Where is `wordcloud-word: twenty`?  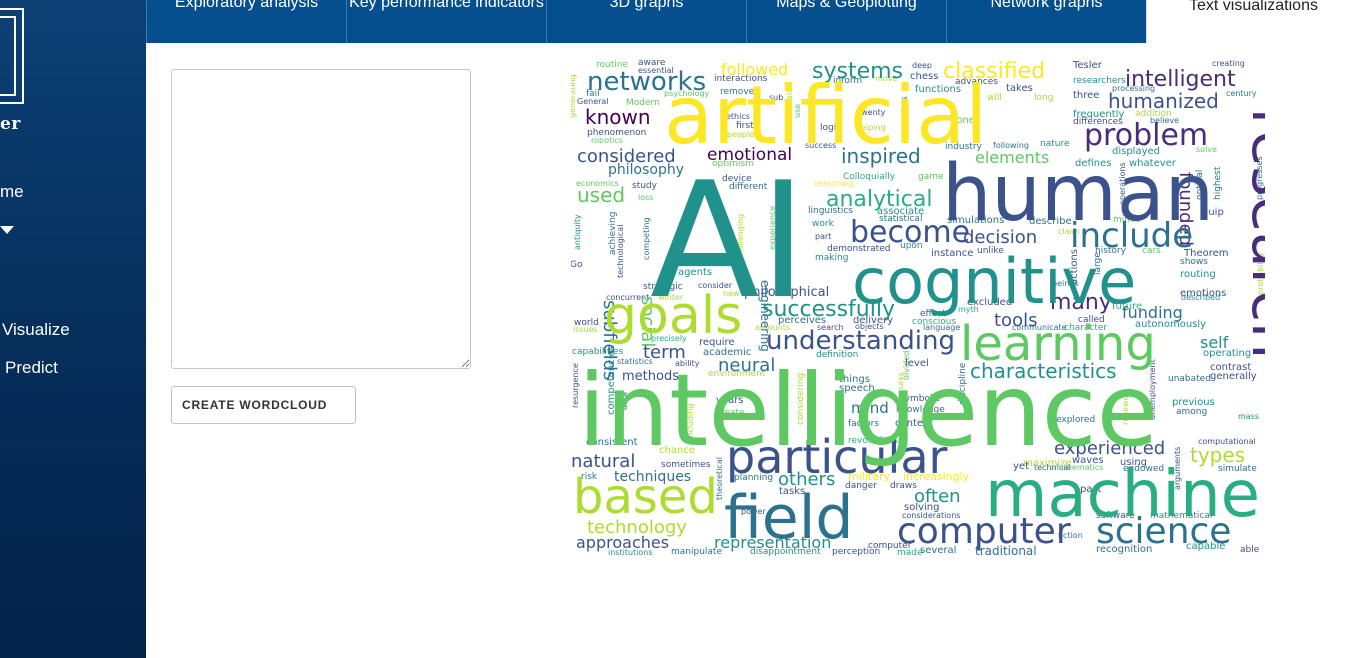
wordcloud-word: twenty is located at coordinates (872, 112).